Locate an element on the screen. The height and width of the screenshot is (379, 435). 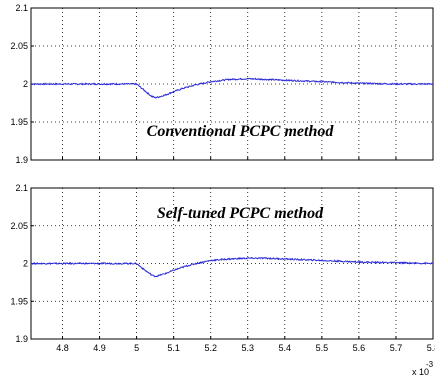
x-tick-label: 5.5 is located at coordinates (322, 348).